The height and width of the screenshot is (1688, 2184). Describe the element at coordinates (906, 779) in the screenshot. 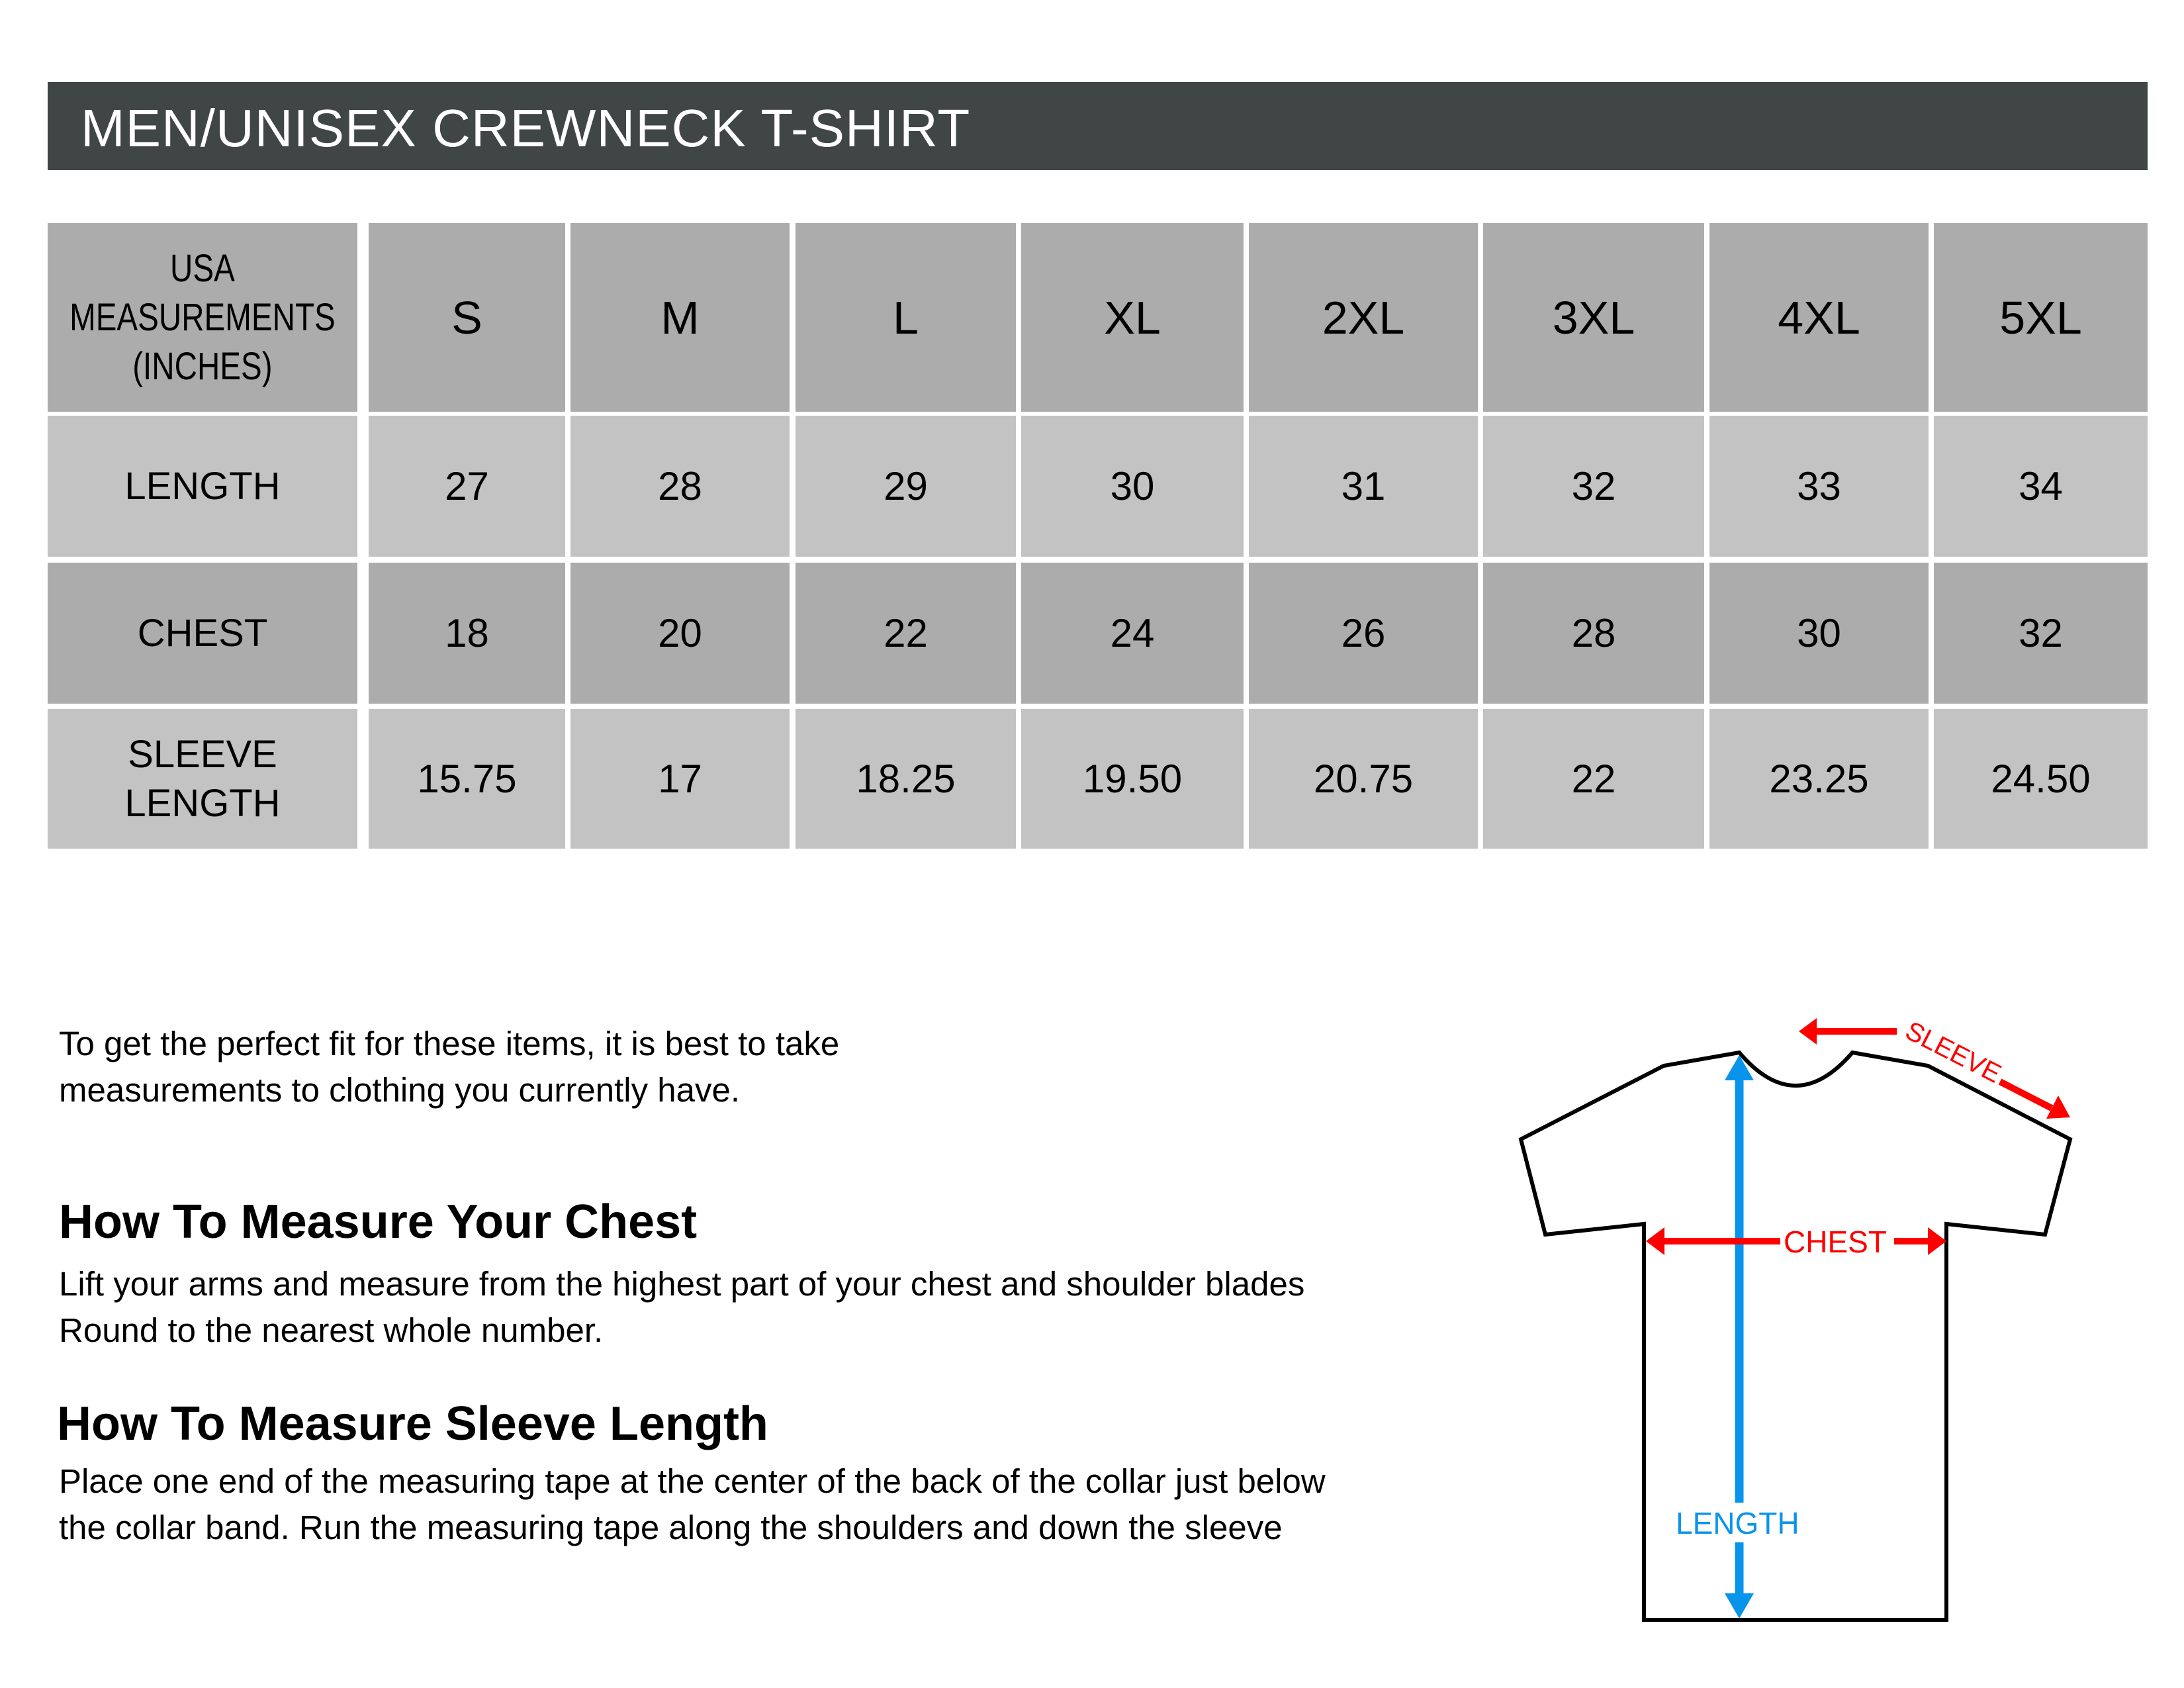

I see `value-cell: 18.25` at that location.